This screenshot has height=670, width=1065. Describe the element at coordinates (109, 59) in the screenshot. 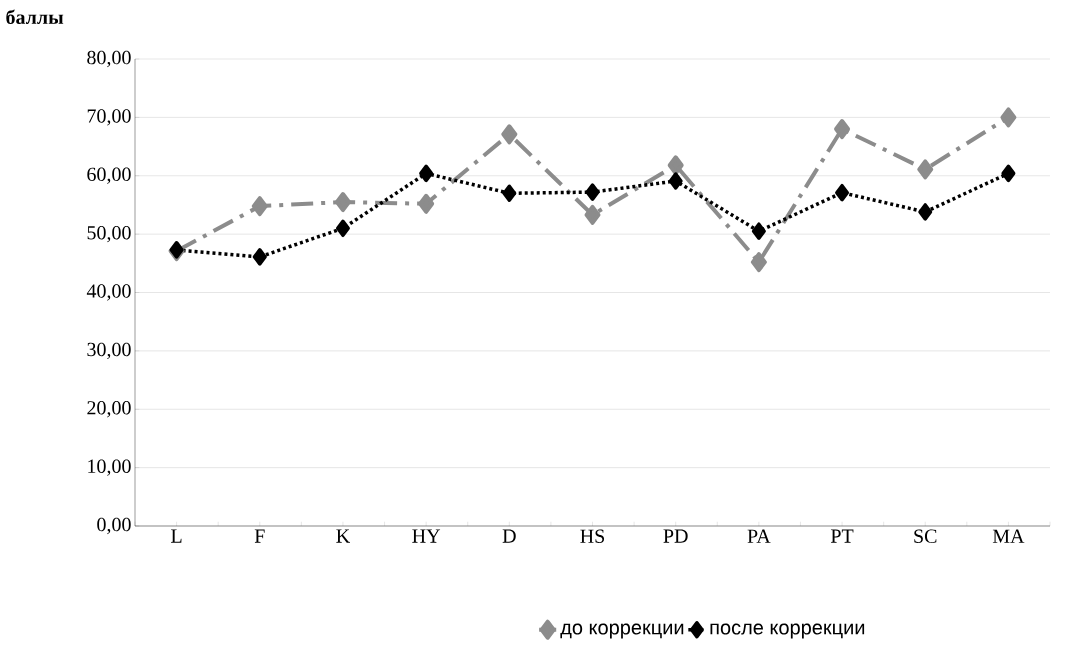

I see `y-tick-label: 80,00` at that location.